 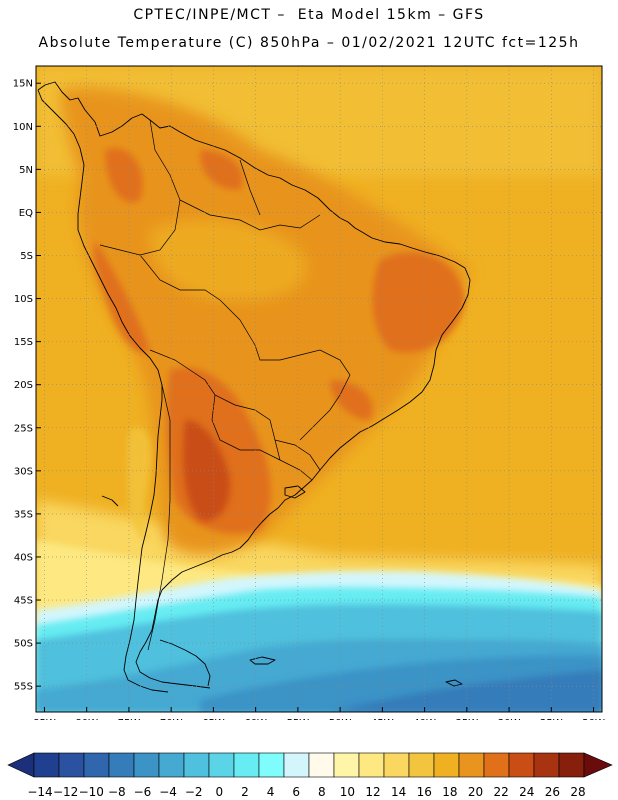 What do you see at coordinates (309, 15) in the screenshot?
I see `title-line-1: CPTEC/INPE/MCT – Eta Model 15km – GFS` at bounding box center [309, 15].